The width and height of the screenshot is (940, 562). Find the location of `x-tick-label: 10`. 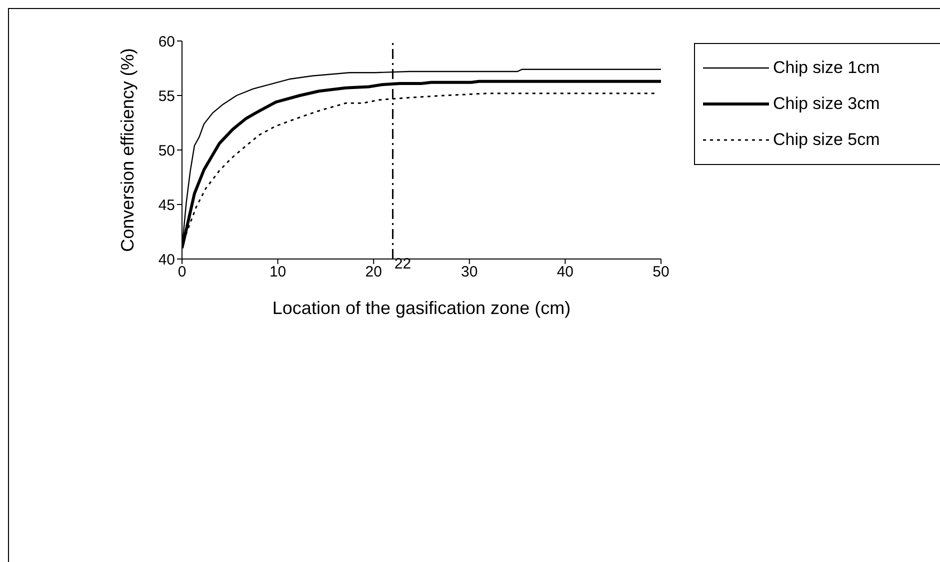

x-tick-label: 10 is located at coordinates (277, 272).